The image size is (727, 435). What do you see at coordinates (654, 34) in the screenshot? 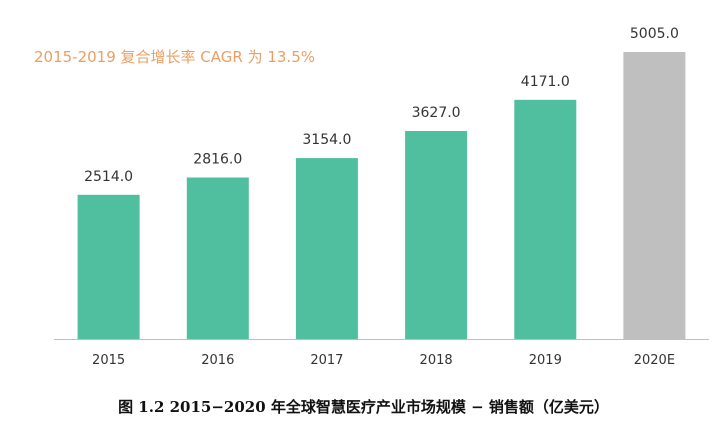
I see `value-label-2020E: 5005.0` at bounding box center [654, 34].